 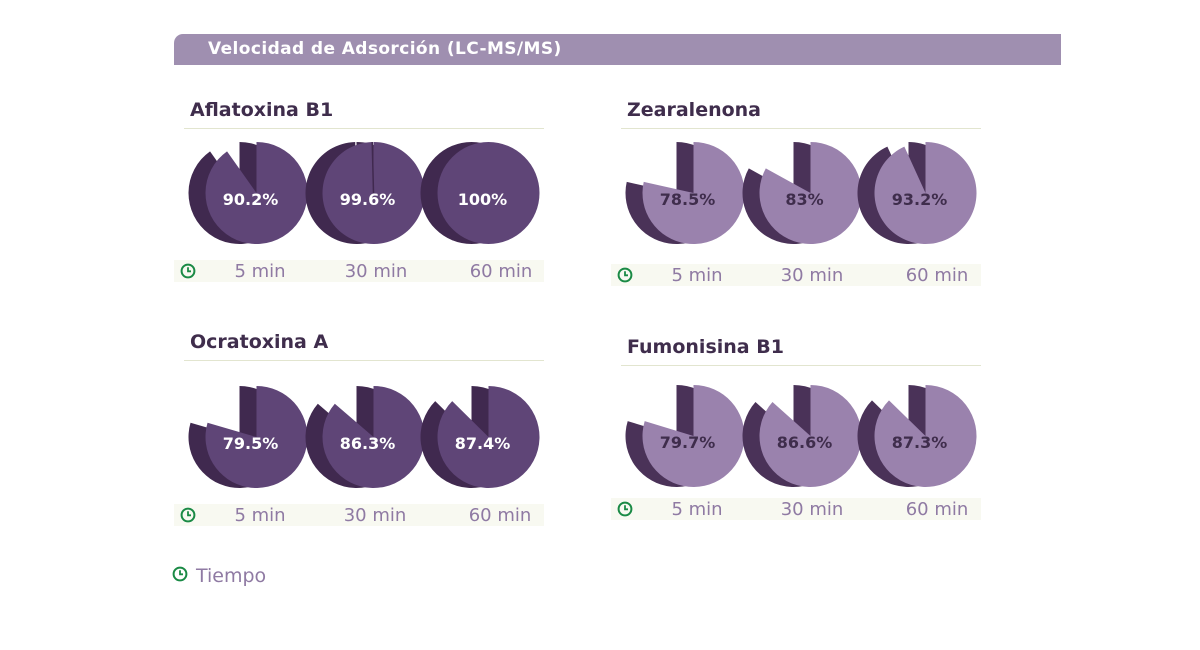 What do you see at coordinates (231, 576) in the screenshot?
I see `legend-label: Tiempo` at bounding box center [231, 576].